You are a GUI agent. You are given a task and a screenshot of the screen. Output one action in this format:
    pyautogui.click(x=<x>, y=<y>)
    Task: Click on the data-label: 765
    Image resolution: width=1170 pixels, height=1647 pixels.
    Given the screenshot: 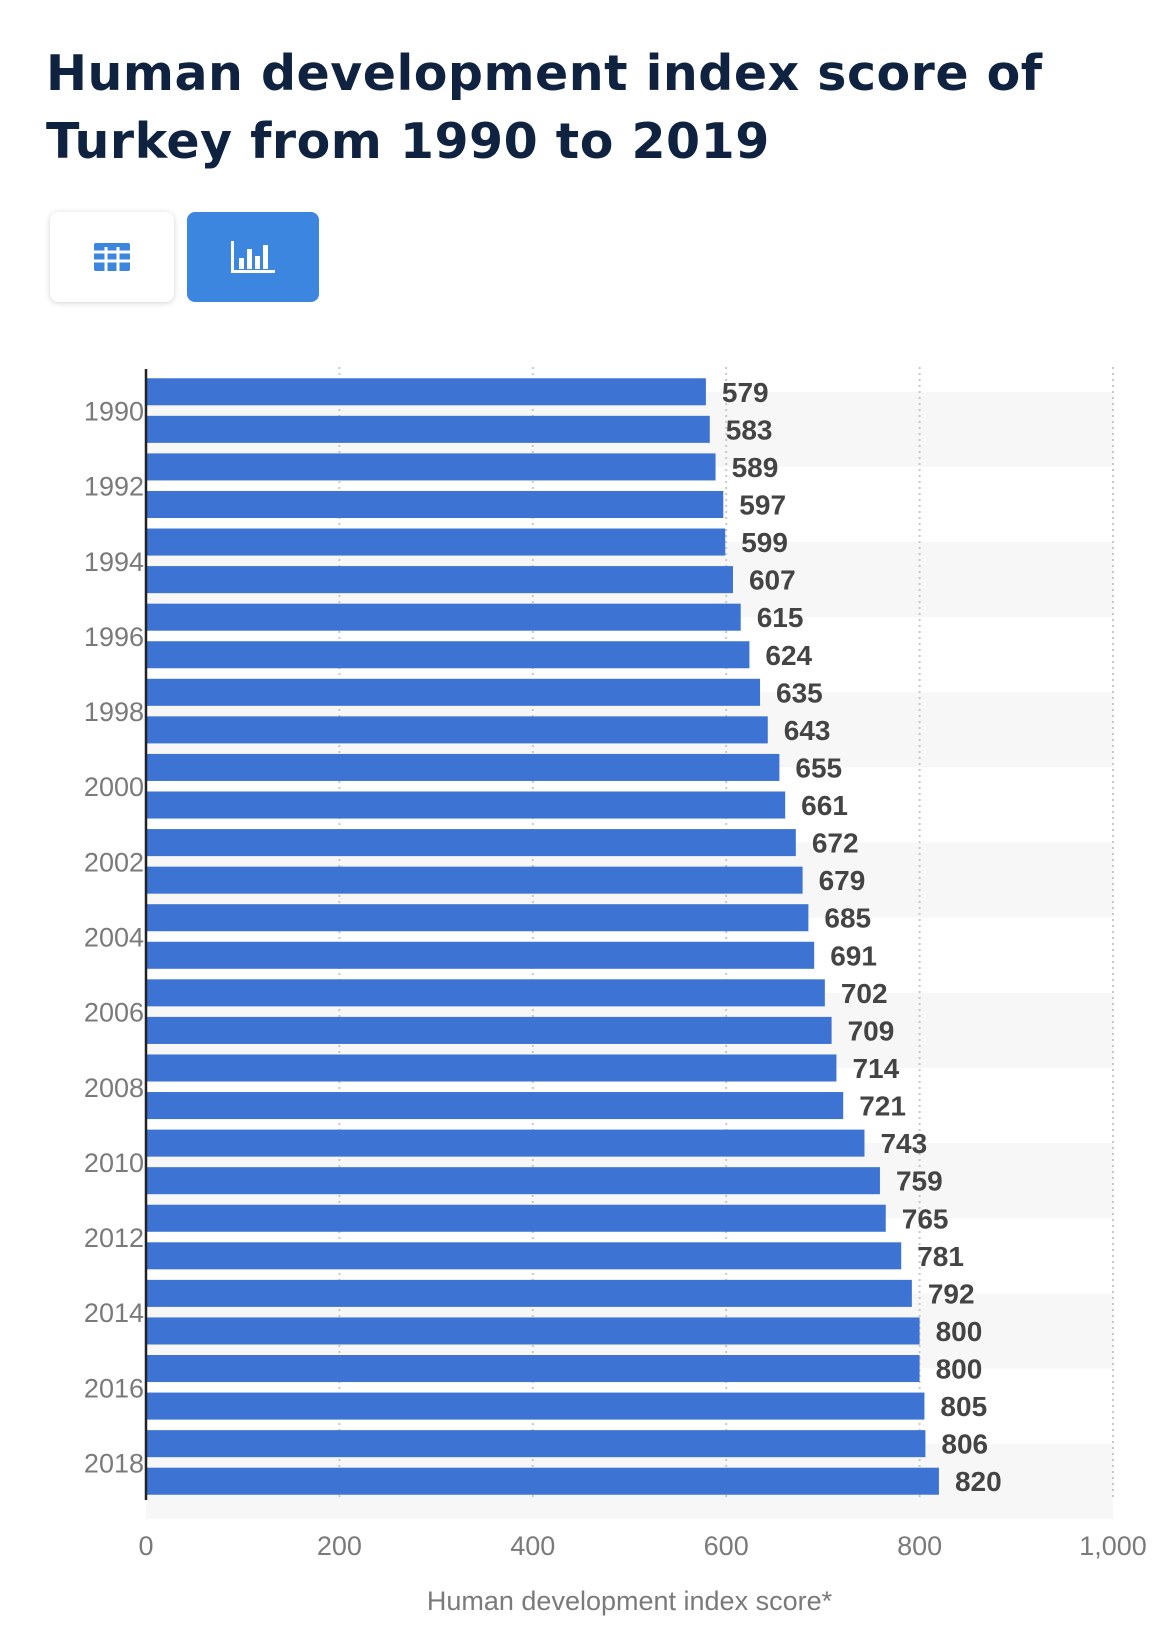 What is the action you would take?
    pyautogui.click(x=925, y=1218)
    